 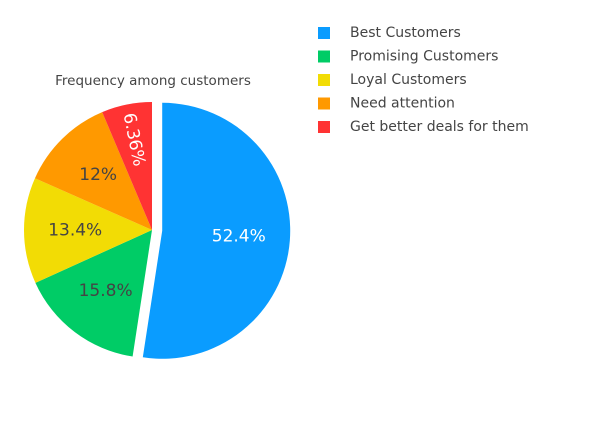 I want to click on legend-label-0: Best Customers, so click(x=405, y=33).